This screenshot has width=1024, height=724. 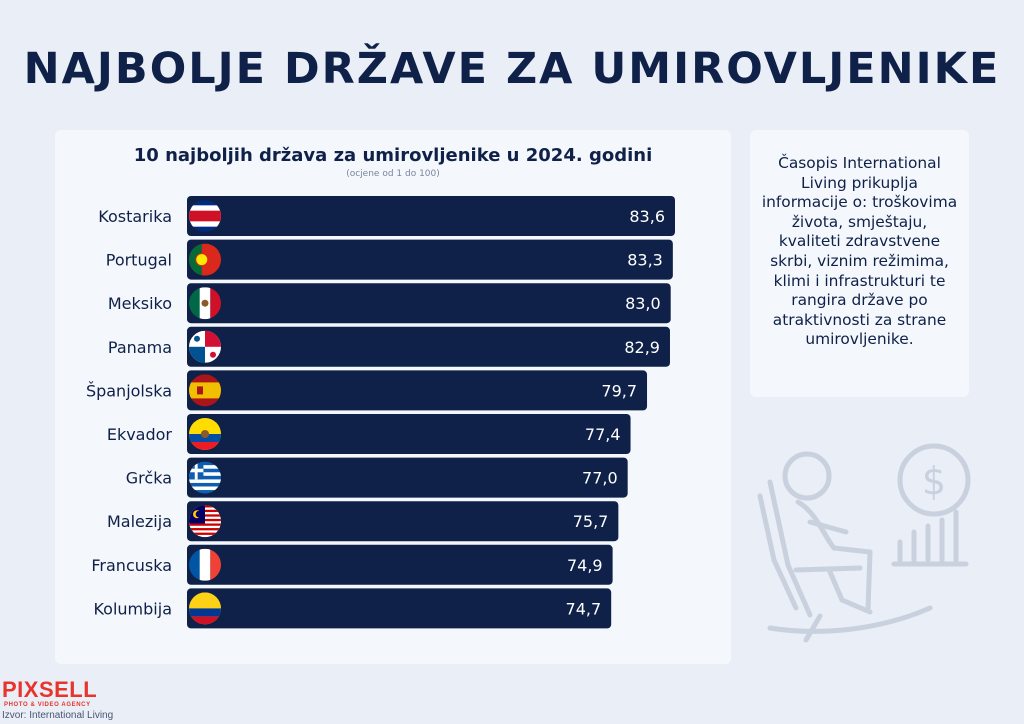 I want to click on chart-subtitle: (ocjene od 1 do 100), so click(x=393, y=174).